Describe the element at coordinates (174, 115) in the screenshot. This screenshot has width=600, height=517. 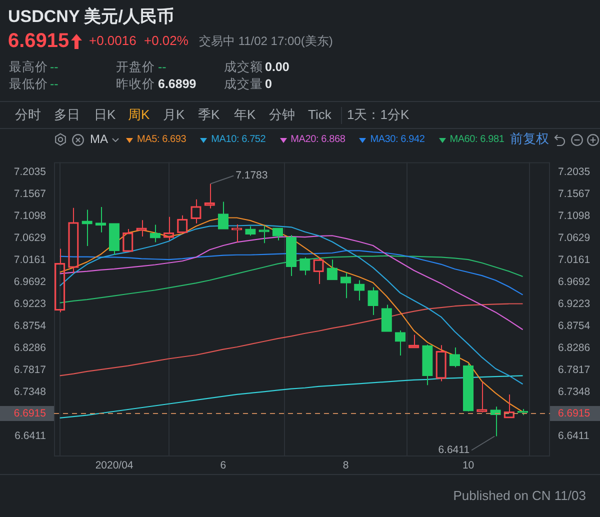
I see `text: 月K` at that location.